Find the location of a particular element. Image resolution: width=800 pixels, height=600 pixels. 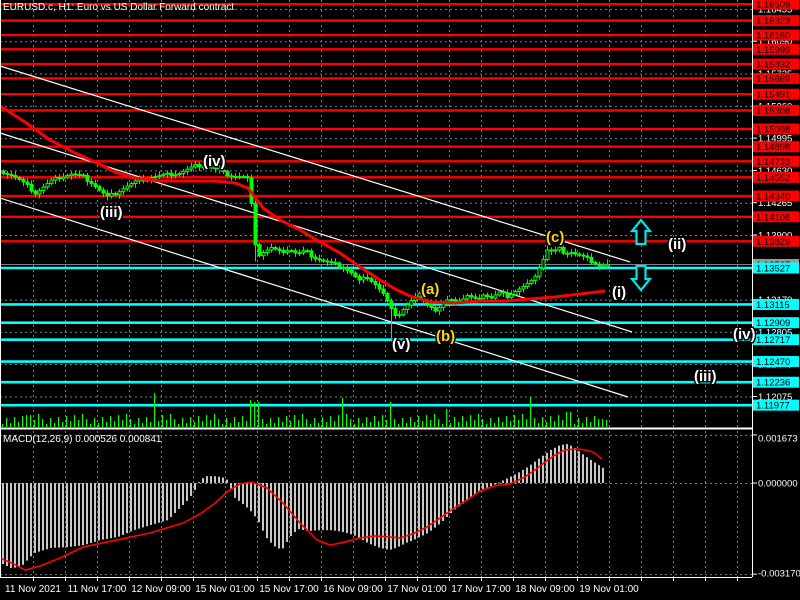

wave-label-i: (i) is located at coordinates (619, 293).